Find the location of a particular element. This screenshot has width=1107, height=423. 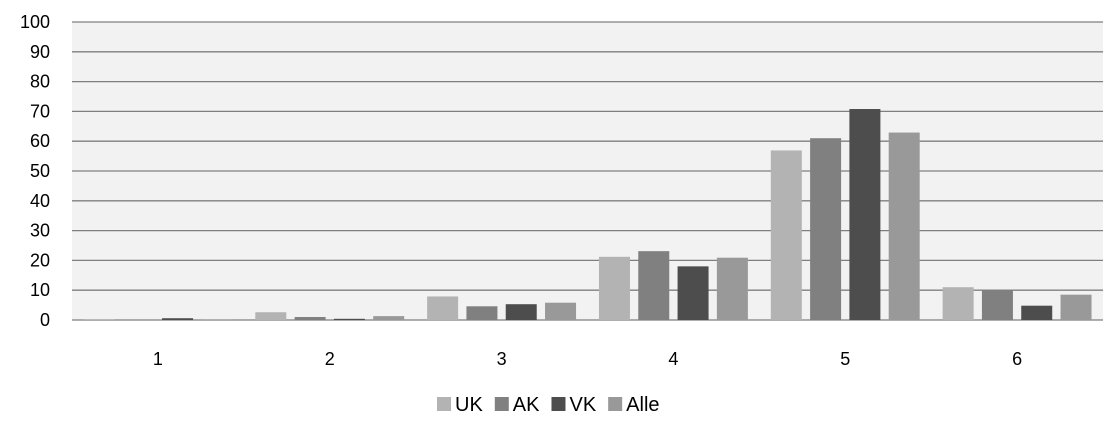

legend-label-alle: Alle is located at coordinates (642, 405).